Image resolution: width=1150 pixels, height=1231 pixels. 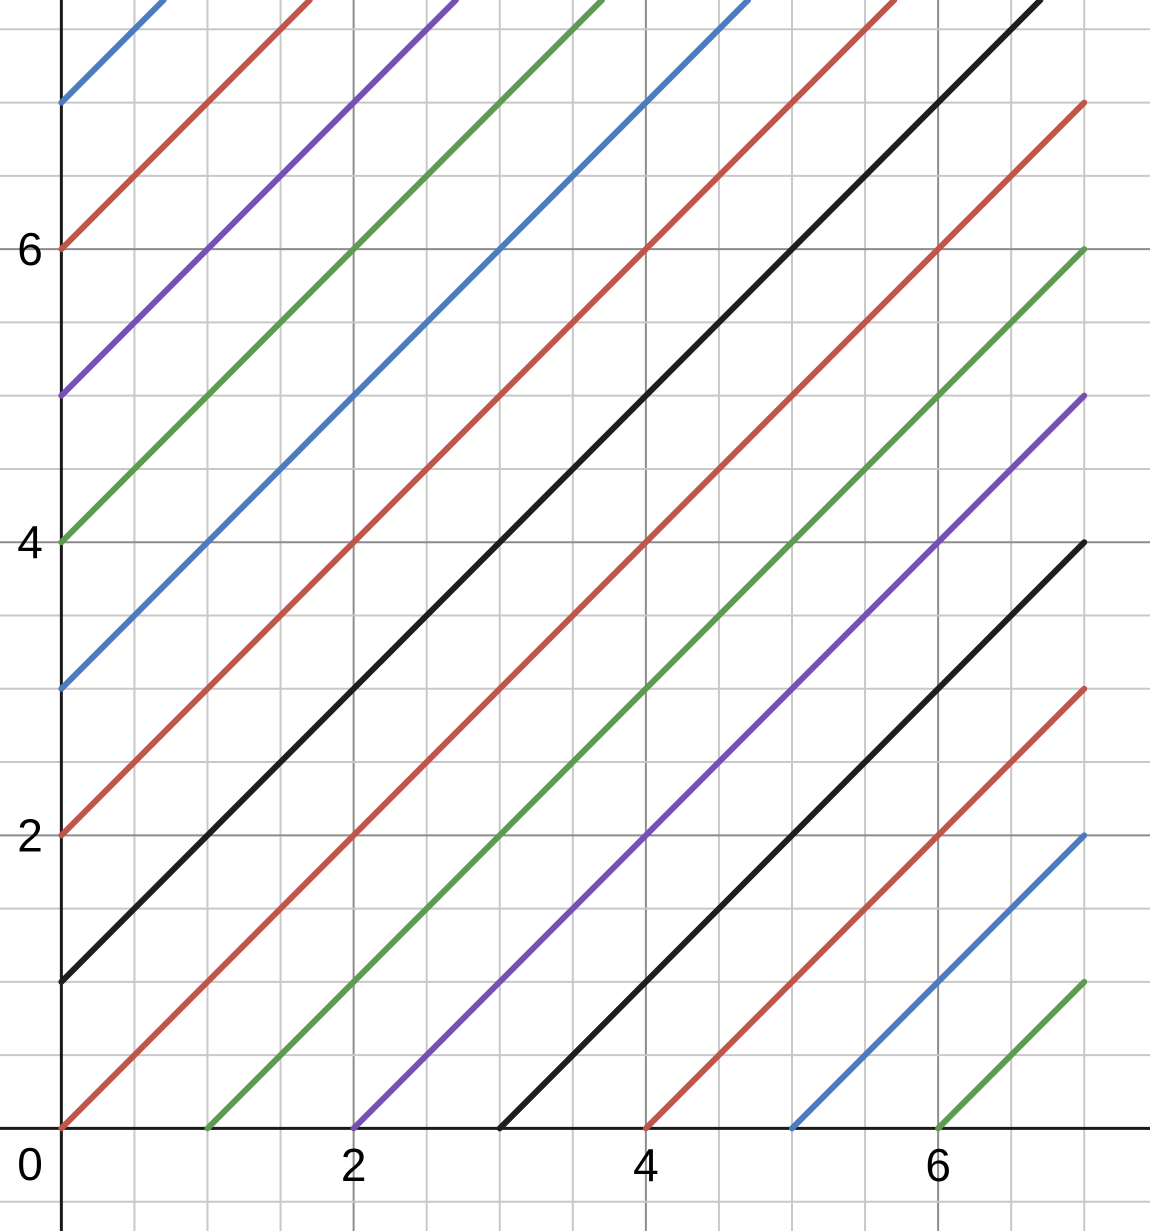 I want to click on y-tick-label: 6, so click(x=30, y=249).